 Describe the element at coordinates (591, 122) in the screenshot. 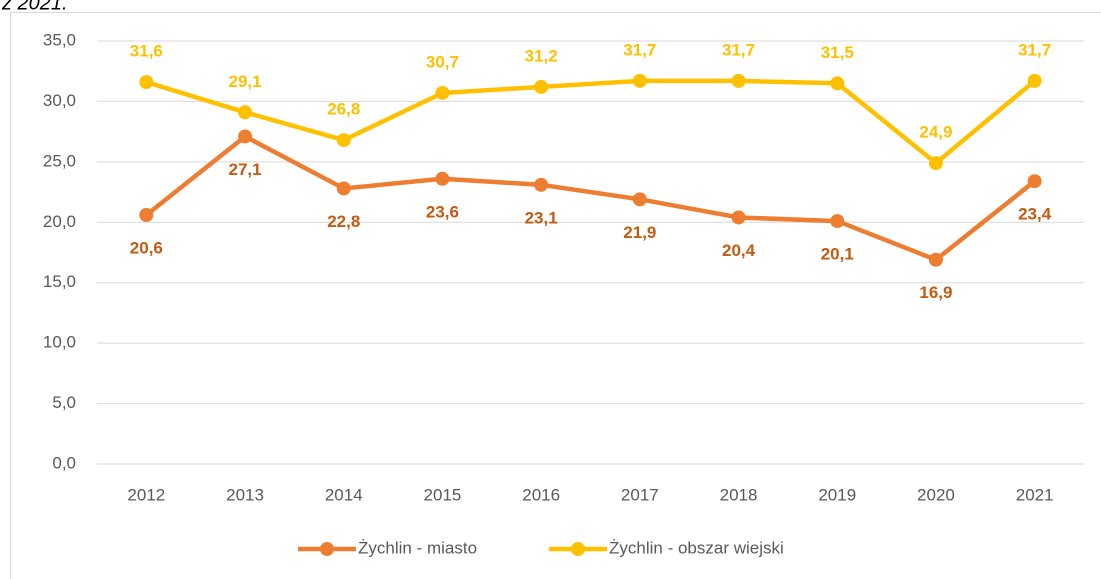

I see `series-line` at that location.